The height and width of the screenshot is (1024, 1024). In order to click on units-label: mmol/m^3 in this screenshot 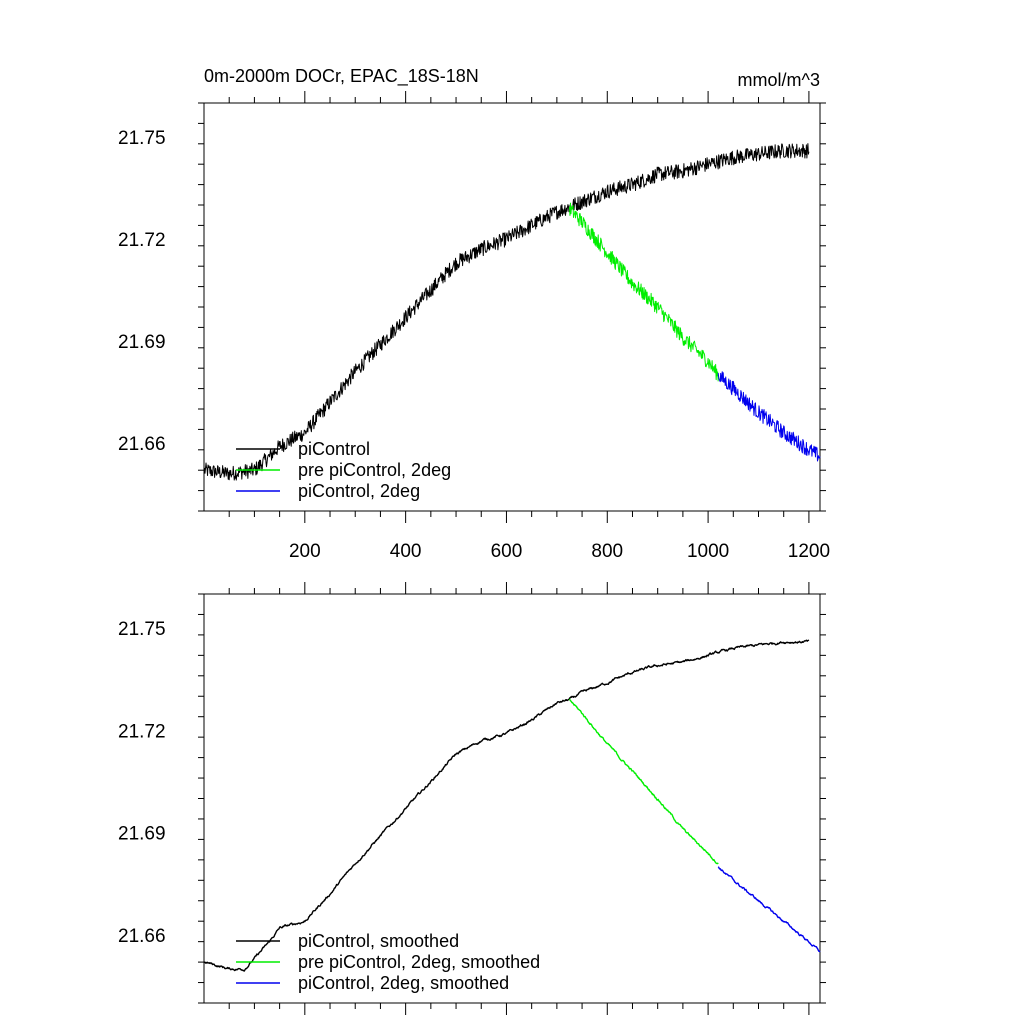, I will do `click(779, 80)`.